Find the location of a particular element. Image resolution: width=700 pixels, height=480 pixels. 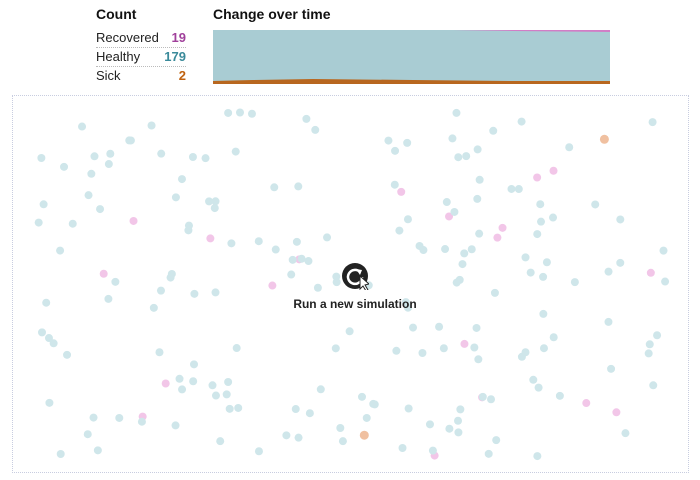

run-button: Run a new simulation is located at coordinates (355, 286).